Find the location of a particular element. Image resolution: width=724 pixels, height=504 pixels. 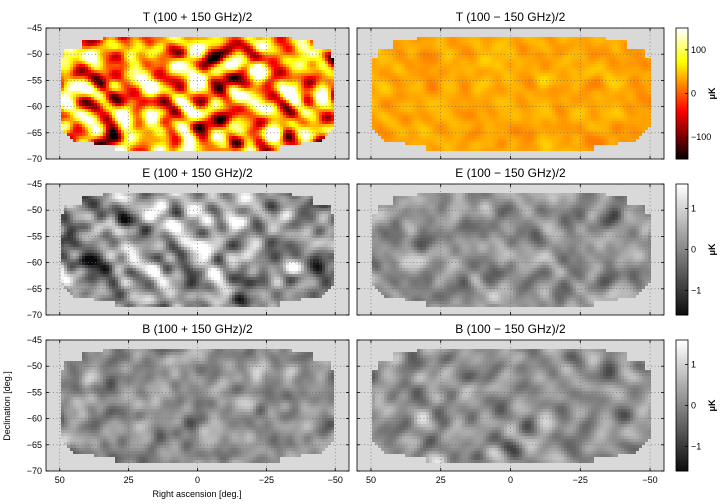

panel-T-sum: −45 −50 −55 −60 −65 −70 T (100 + 150 GHz)/2 is located at coordinates (188, 87).